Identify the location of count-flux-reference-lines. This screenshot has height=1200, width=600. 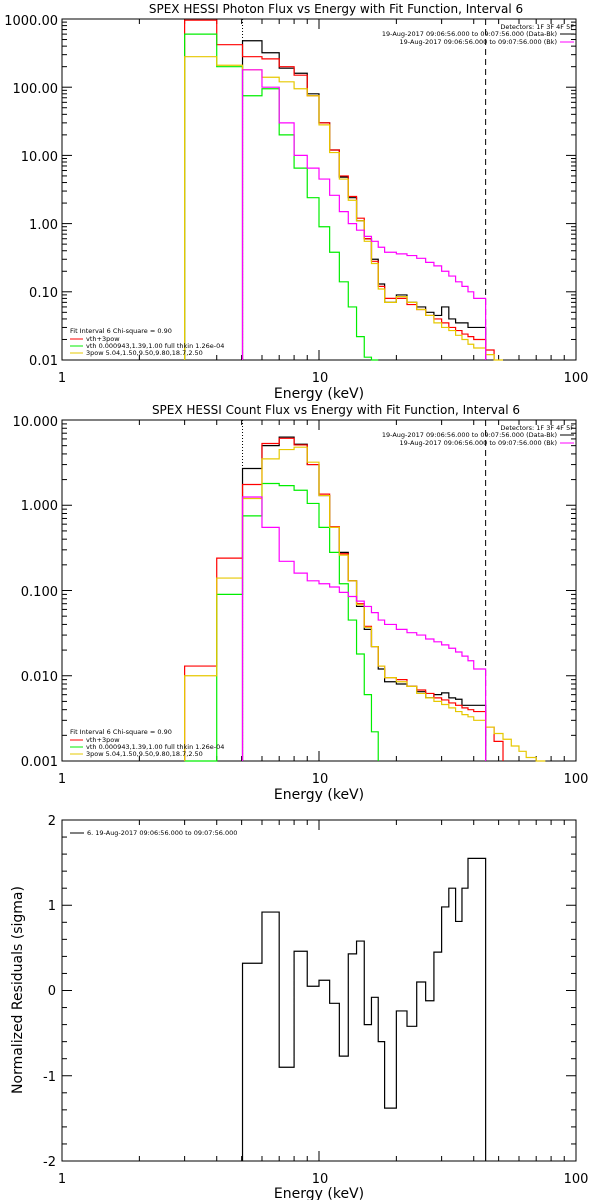
(364, 590).